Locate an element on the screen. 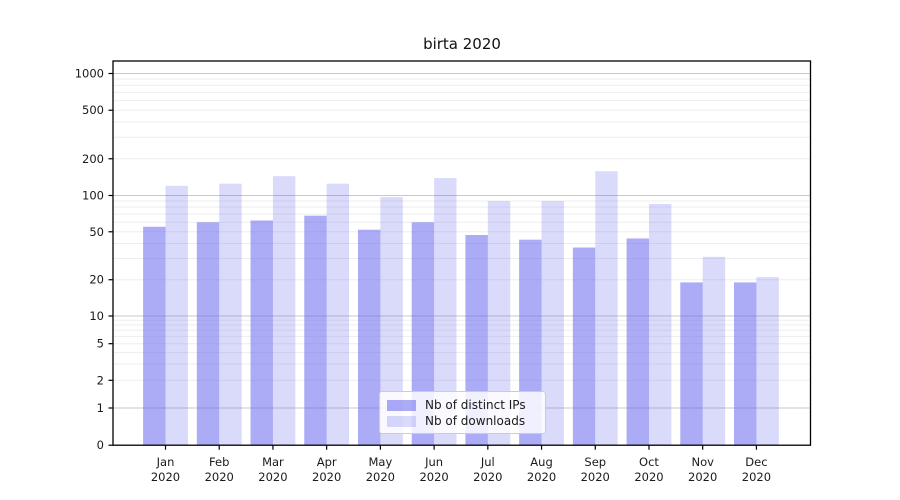  y-tick-label: 500 is located at coordinates (93, 110).